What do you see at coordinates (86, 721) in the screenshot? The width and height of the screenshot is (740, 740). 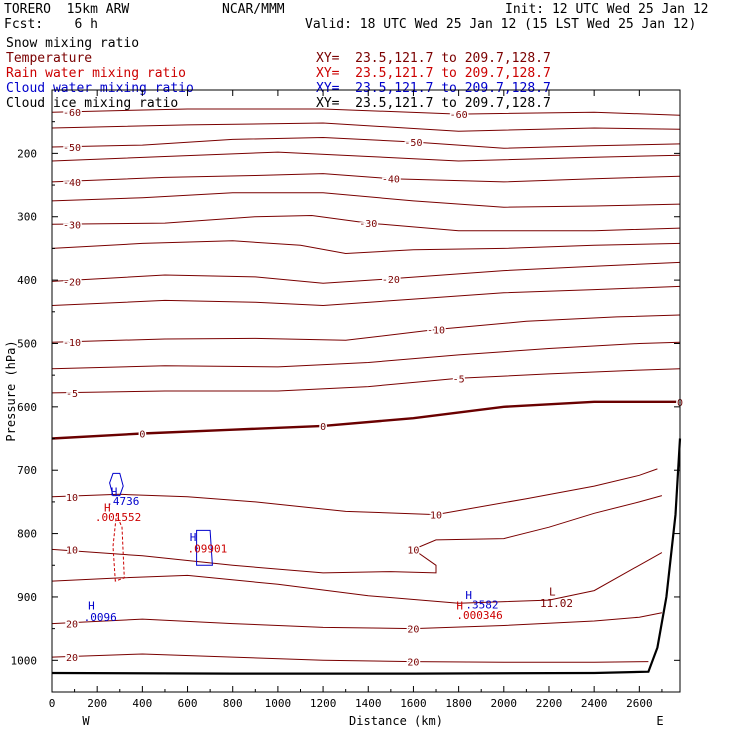 I see `west-label: W` at bounding box center [86, 721].